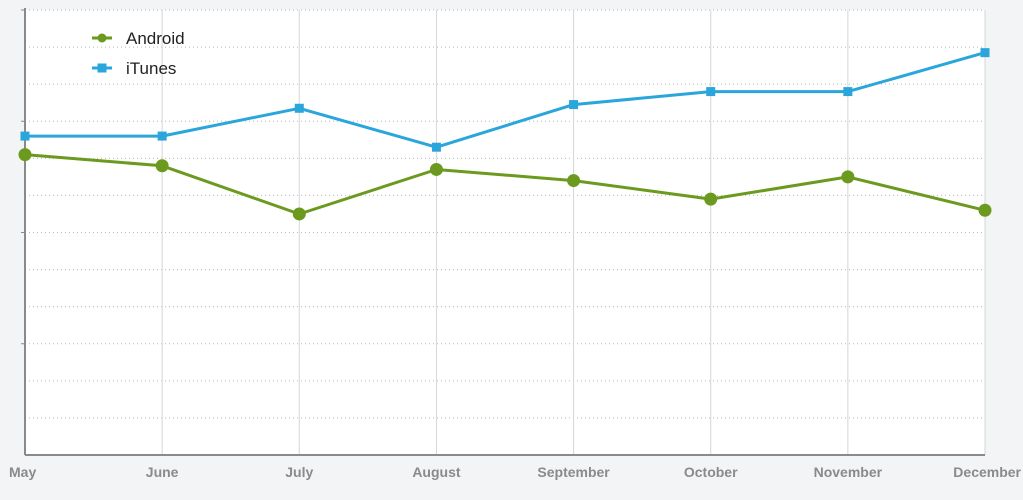 This screenshot has width=1023, height=500. Describe the element at coordinates (436, 472) in the screenshot. I see `x-tick-label: August` at that location.